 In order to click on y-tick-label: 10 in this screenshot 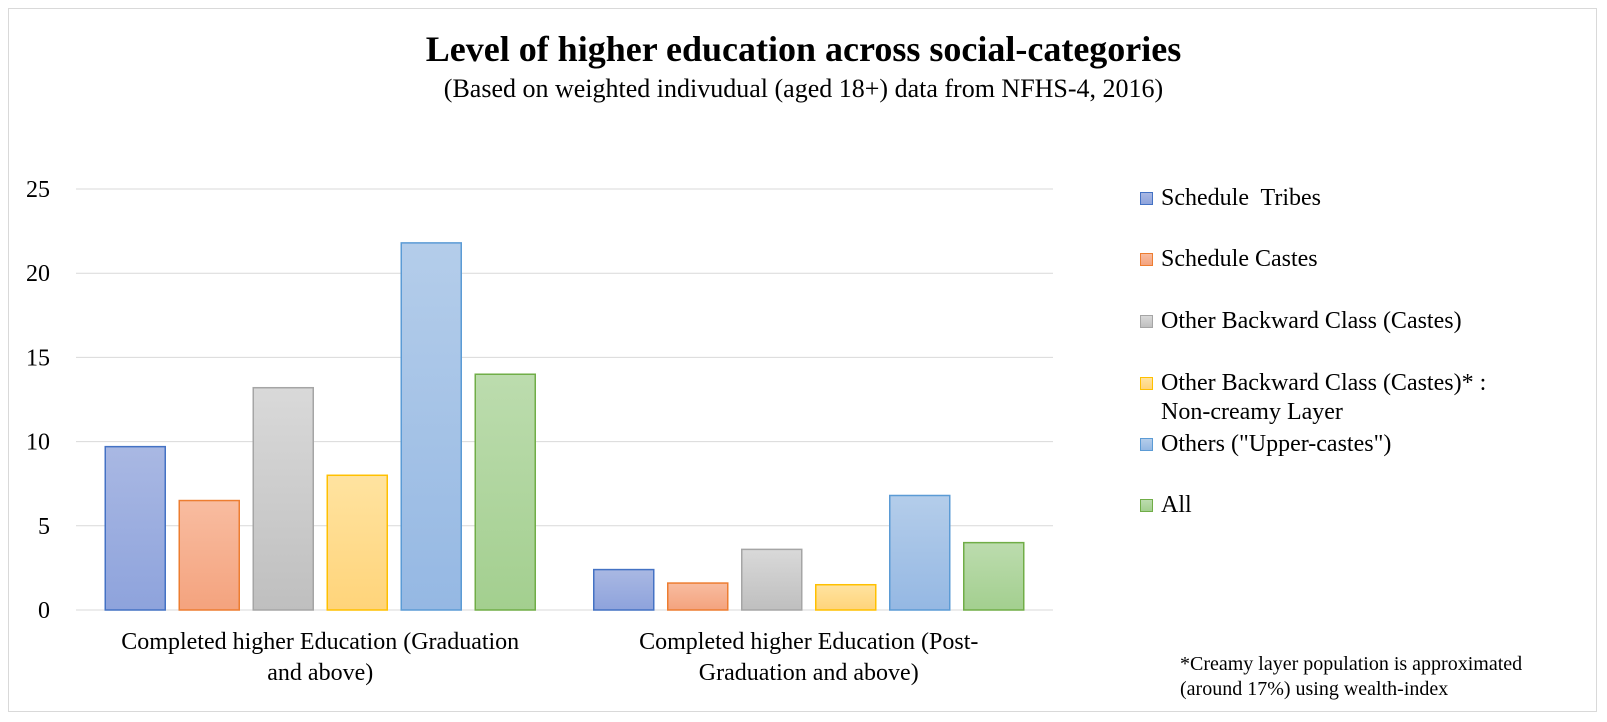, I will do `click(38, 443)`.